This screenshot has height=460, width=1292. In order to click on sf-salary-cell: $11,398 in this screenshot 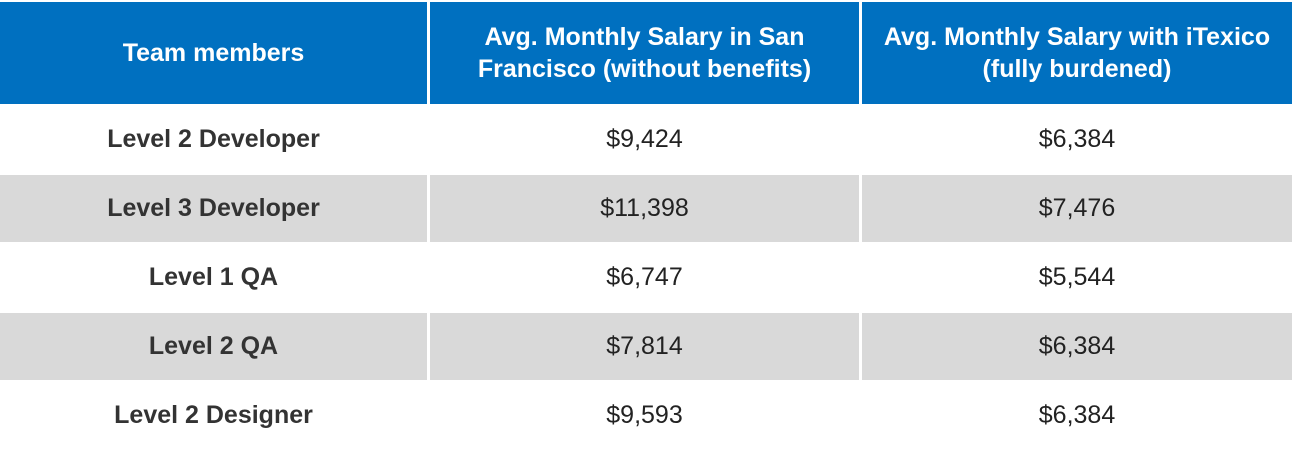, I will do `click(646, 207)`.